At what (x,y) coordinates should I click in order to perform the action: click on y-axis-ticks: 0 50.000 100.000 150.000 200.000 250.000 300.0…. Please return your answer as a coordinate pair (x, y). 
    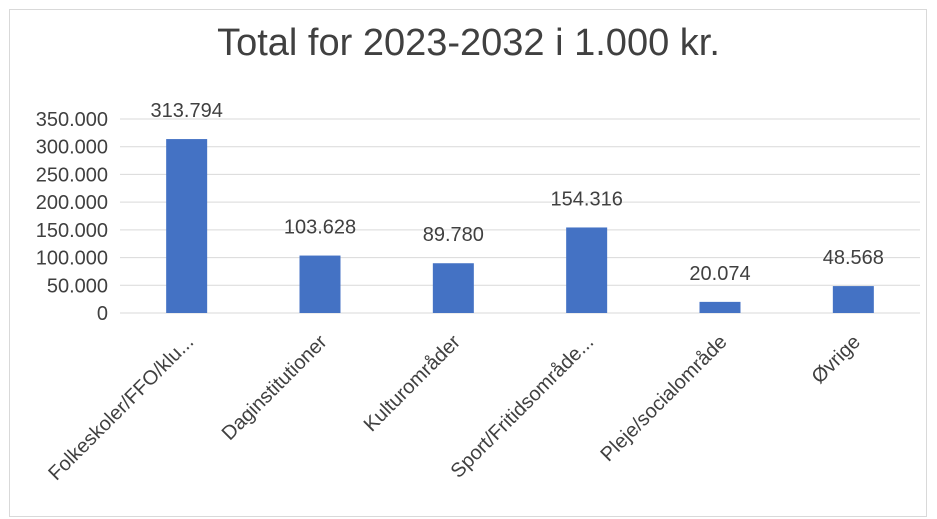
    Looking at the image, I should click on (72, 217).